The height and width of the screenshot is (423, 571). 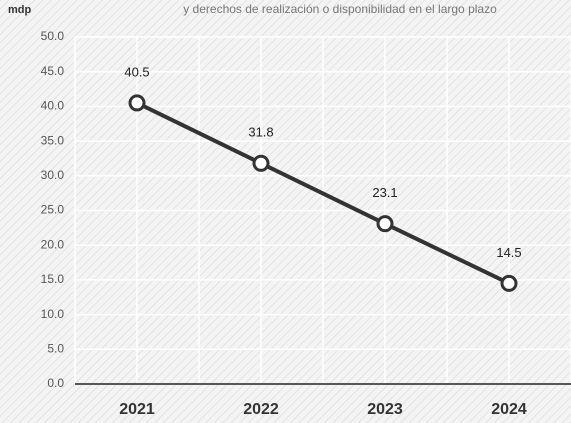 I want to click on y-tick-label: 10.0, so click(x=53, y=314).